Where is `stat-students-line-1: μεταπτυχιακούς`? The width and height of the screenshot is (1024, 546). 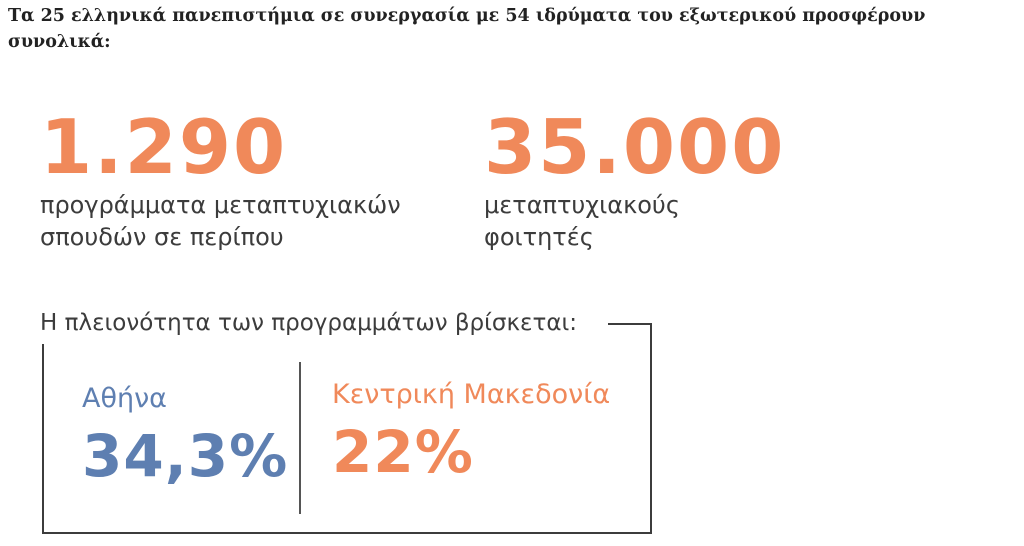 stat-students-line-1: μεταπτυχιακούς is located at coordinates (582, 205).